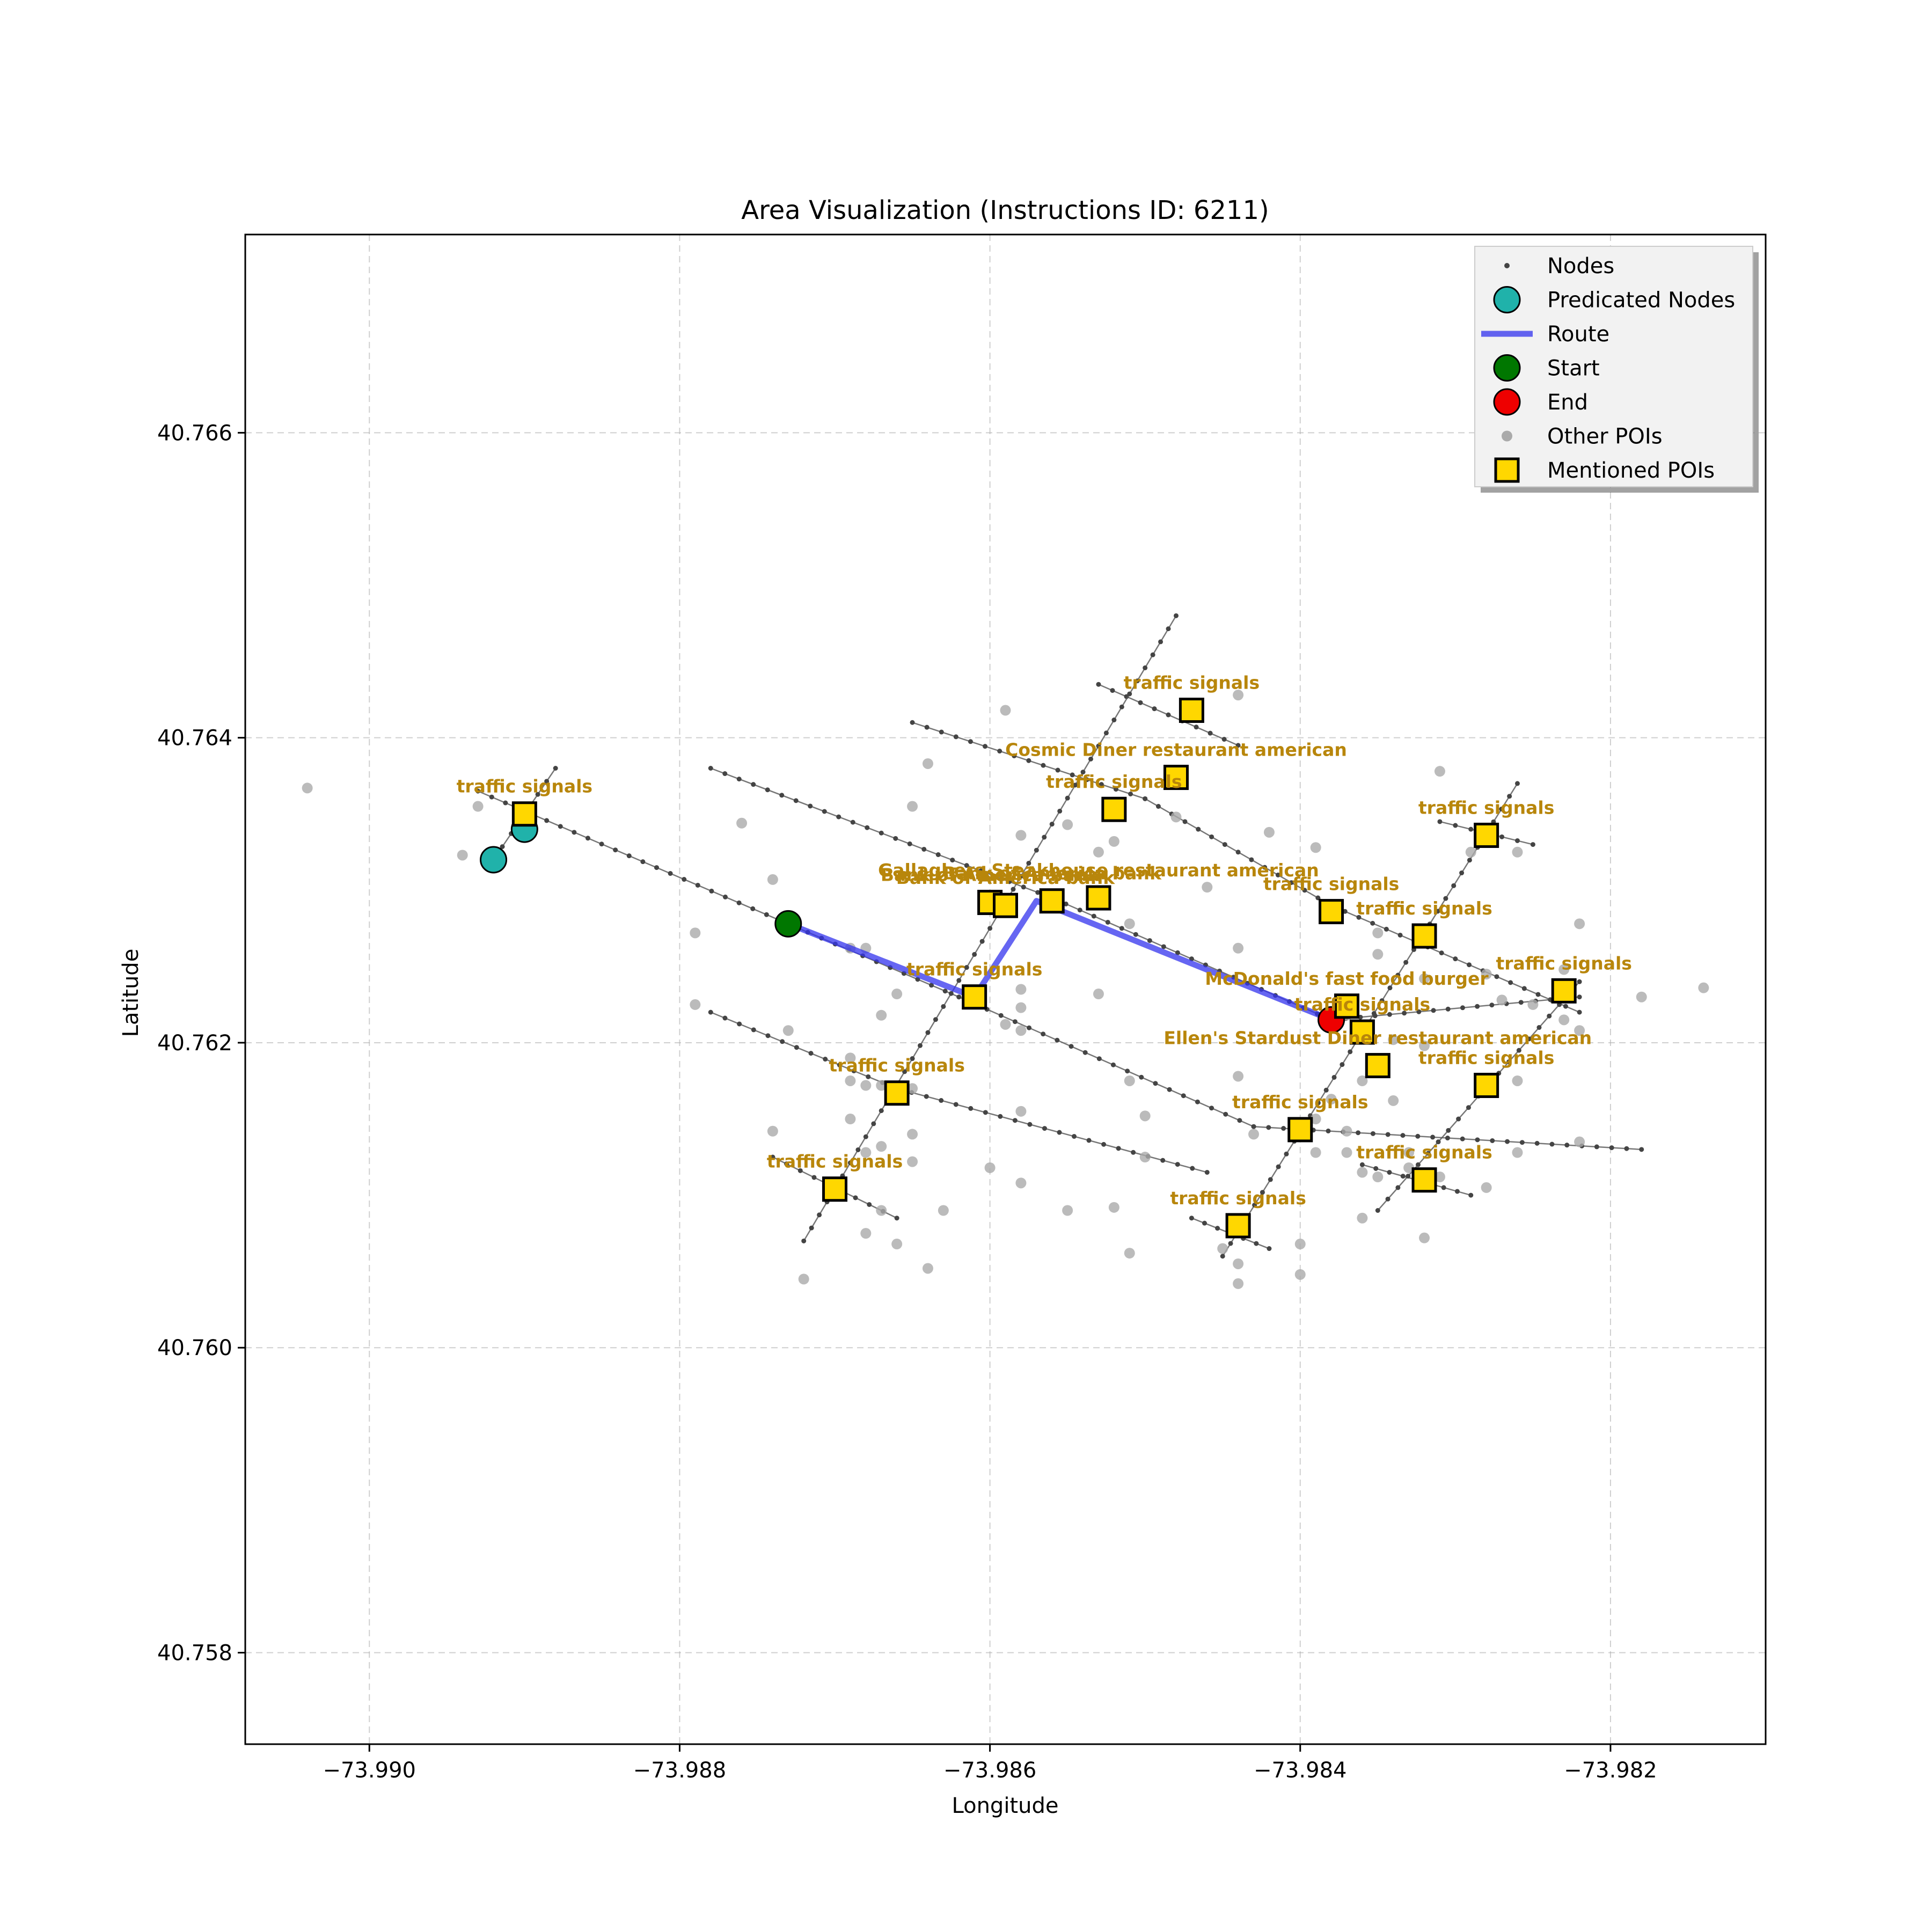 The image size is (1932, 1932). I want to click on x-tick-label: −73.982, so click(1610, 1770).